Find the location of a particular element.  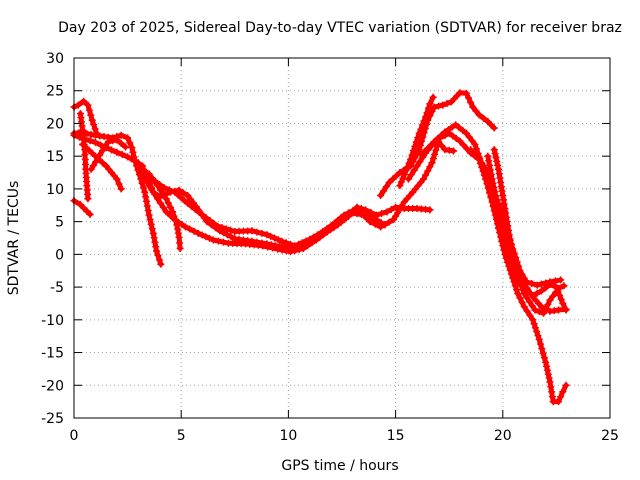

x-tick-label: 20 is located at coordinates (503, 436).